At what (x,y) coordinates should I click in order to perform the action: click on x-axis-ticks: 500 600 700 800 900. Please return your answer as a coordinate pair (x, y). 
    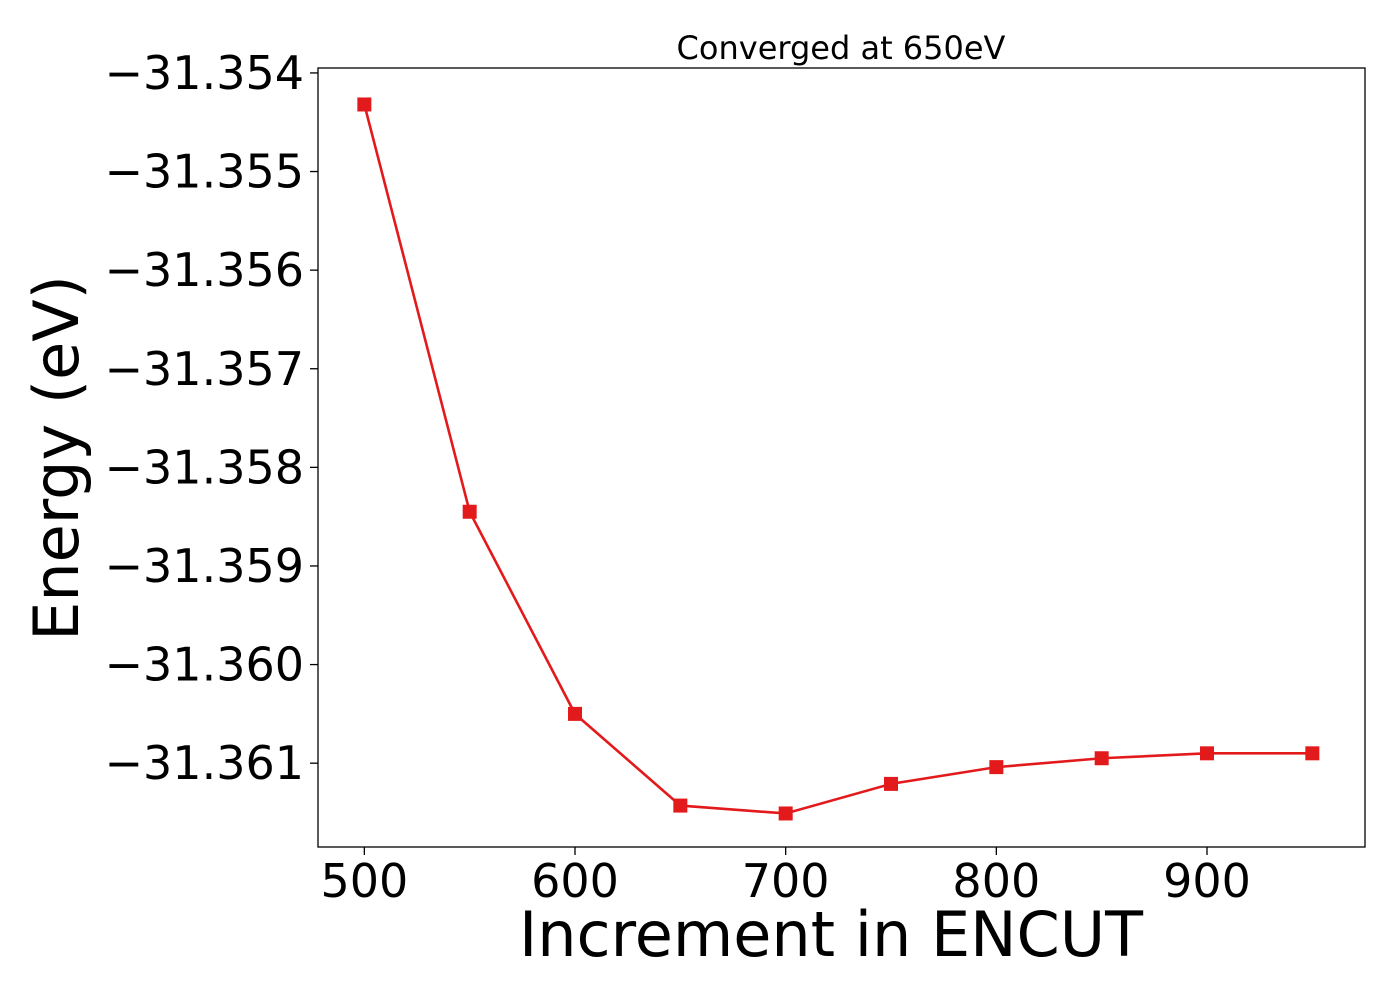
    Looking at the image, I should click on (785, 877).